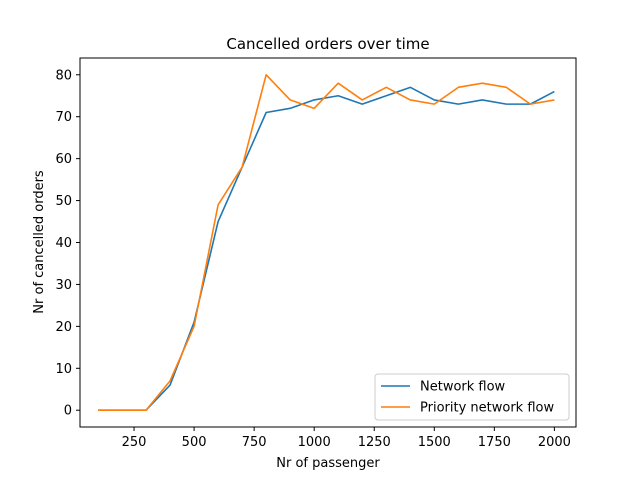 Image resolution: width=640 pixels, height=480 pixels. What do you see at coordinates (63, 117) in the screenshot?
I see `y-tick-label: 70` at bounding box center [63, 117].